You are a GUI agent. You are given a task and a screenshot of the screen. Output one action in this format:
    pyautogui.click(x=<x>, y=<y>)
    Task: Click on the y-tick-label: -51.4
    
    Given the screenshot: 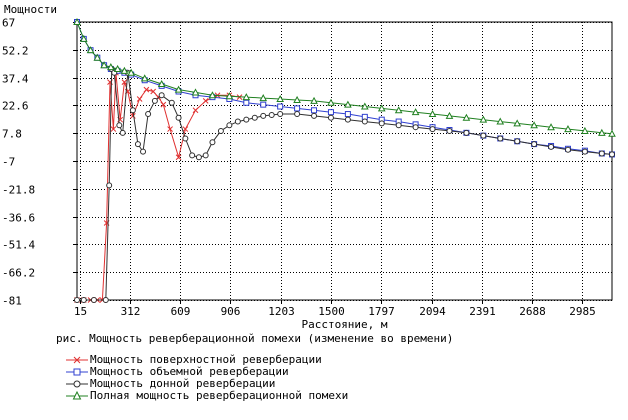 What is the action you would take?
    pyautogui.click(x=18, y=245)
    